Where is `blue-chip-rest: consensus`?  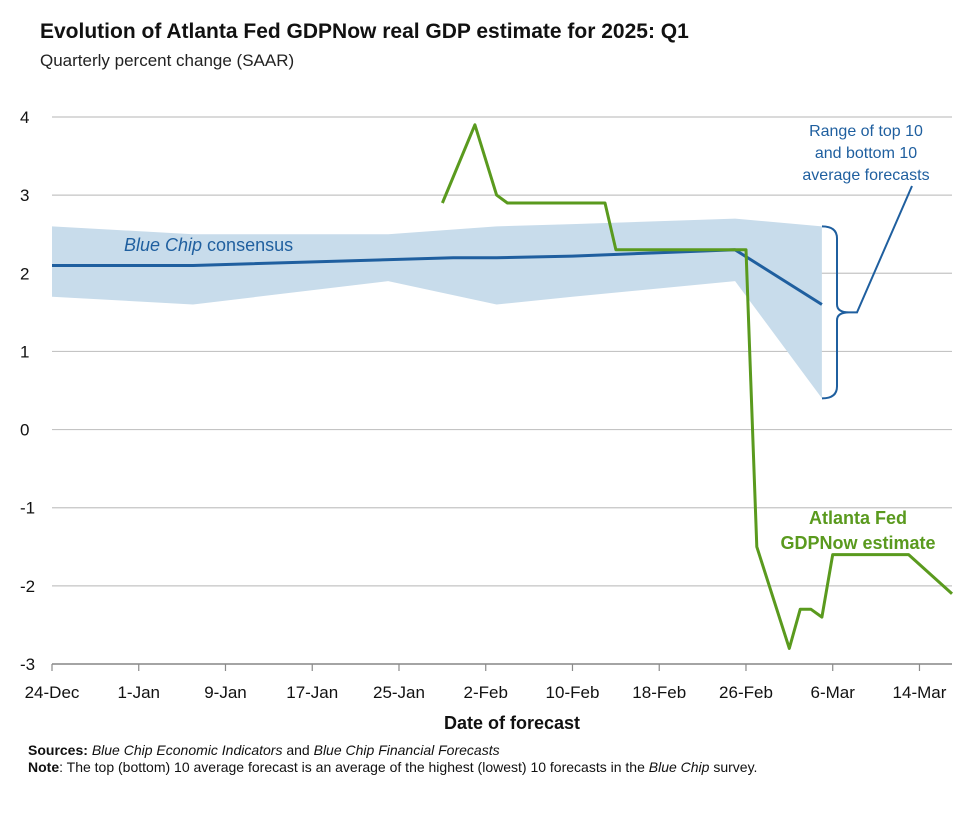
blue-chip-rest: consensus is located at coordinates (247, 245).